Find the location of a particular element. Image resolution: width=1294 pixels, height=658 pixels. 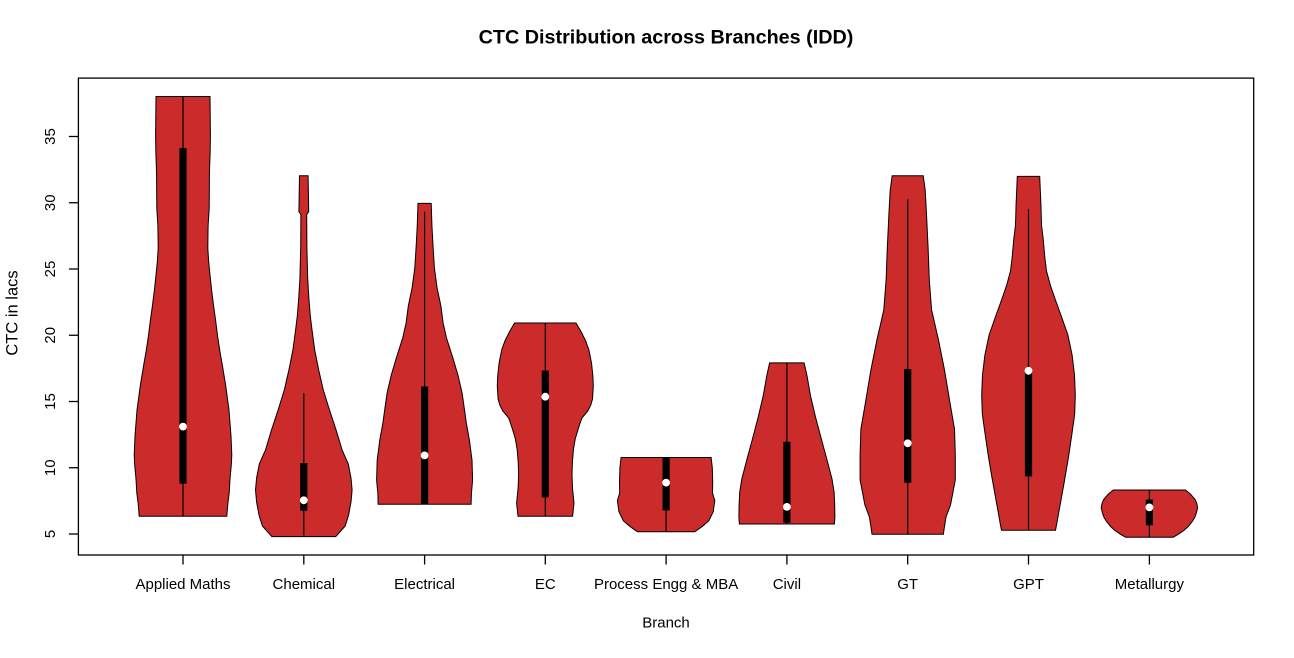

svg-text: GT is located at coordinates (907, 584).